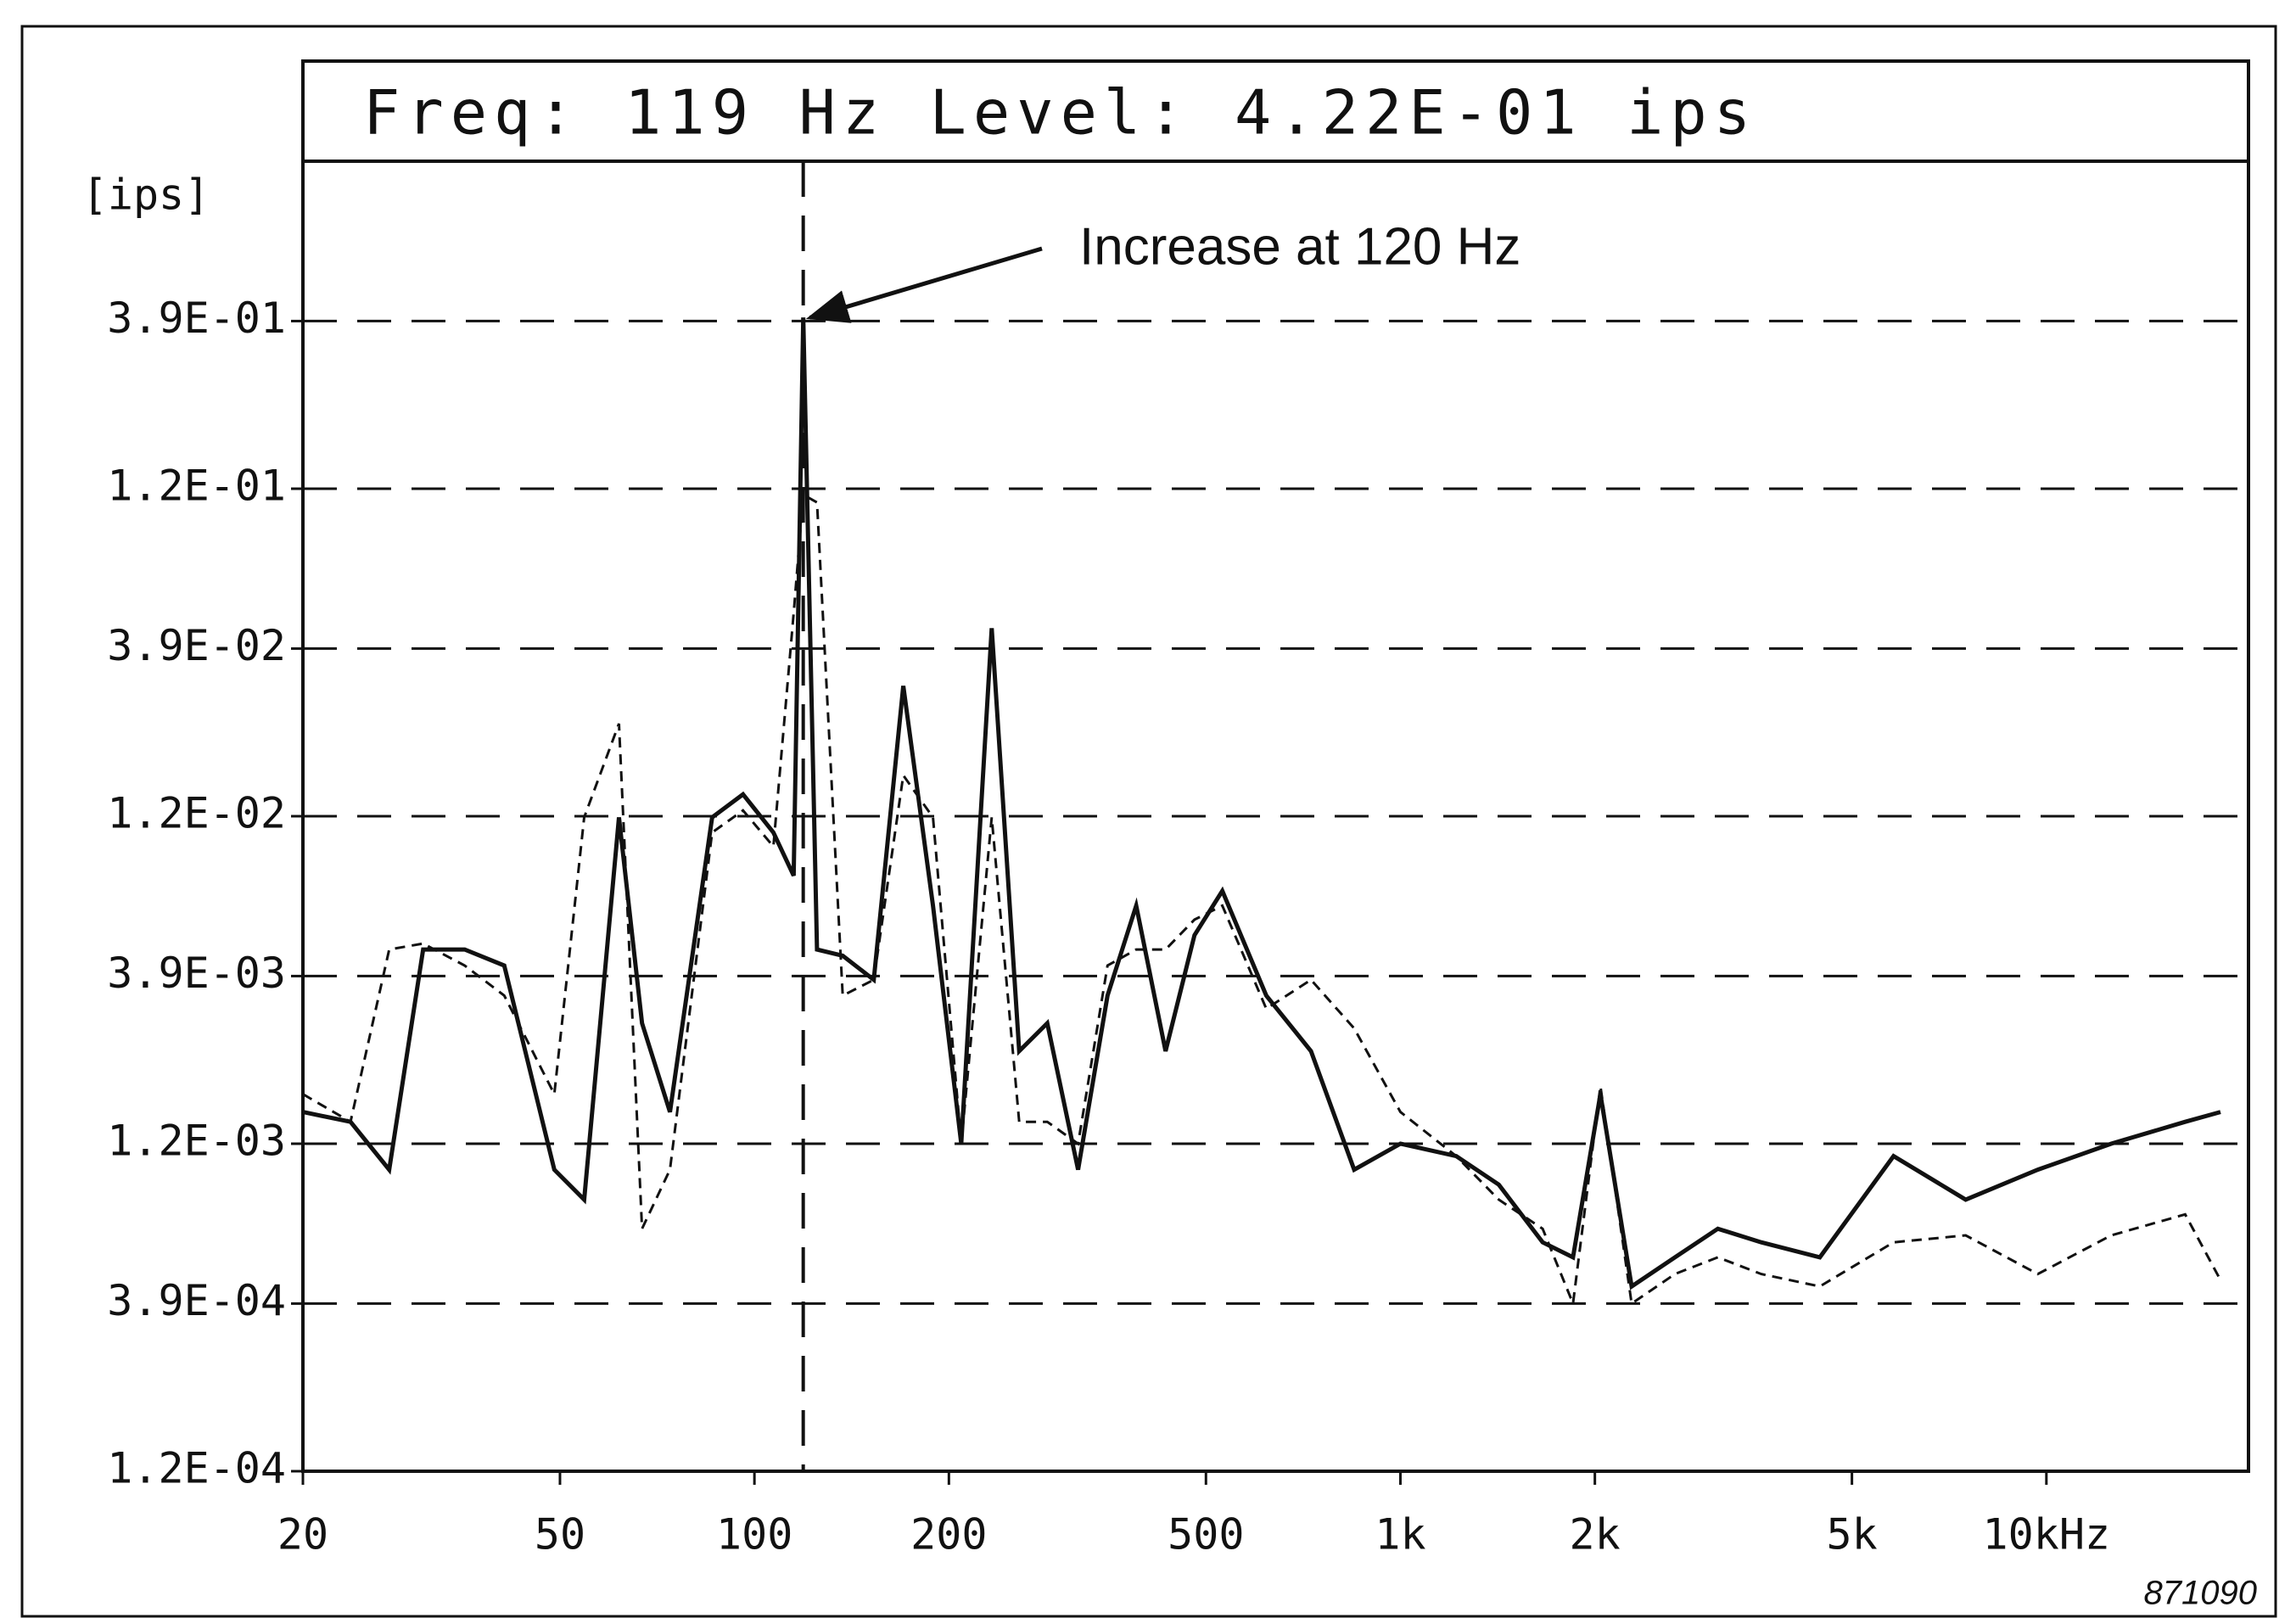  What do you see at coordinates (1206, 1534) in the screenshot?
I see `x-tick-label: 500` at bounding box center [1206, 1534].